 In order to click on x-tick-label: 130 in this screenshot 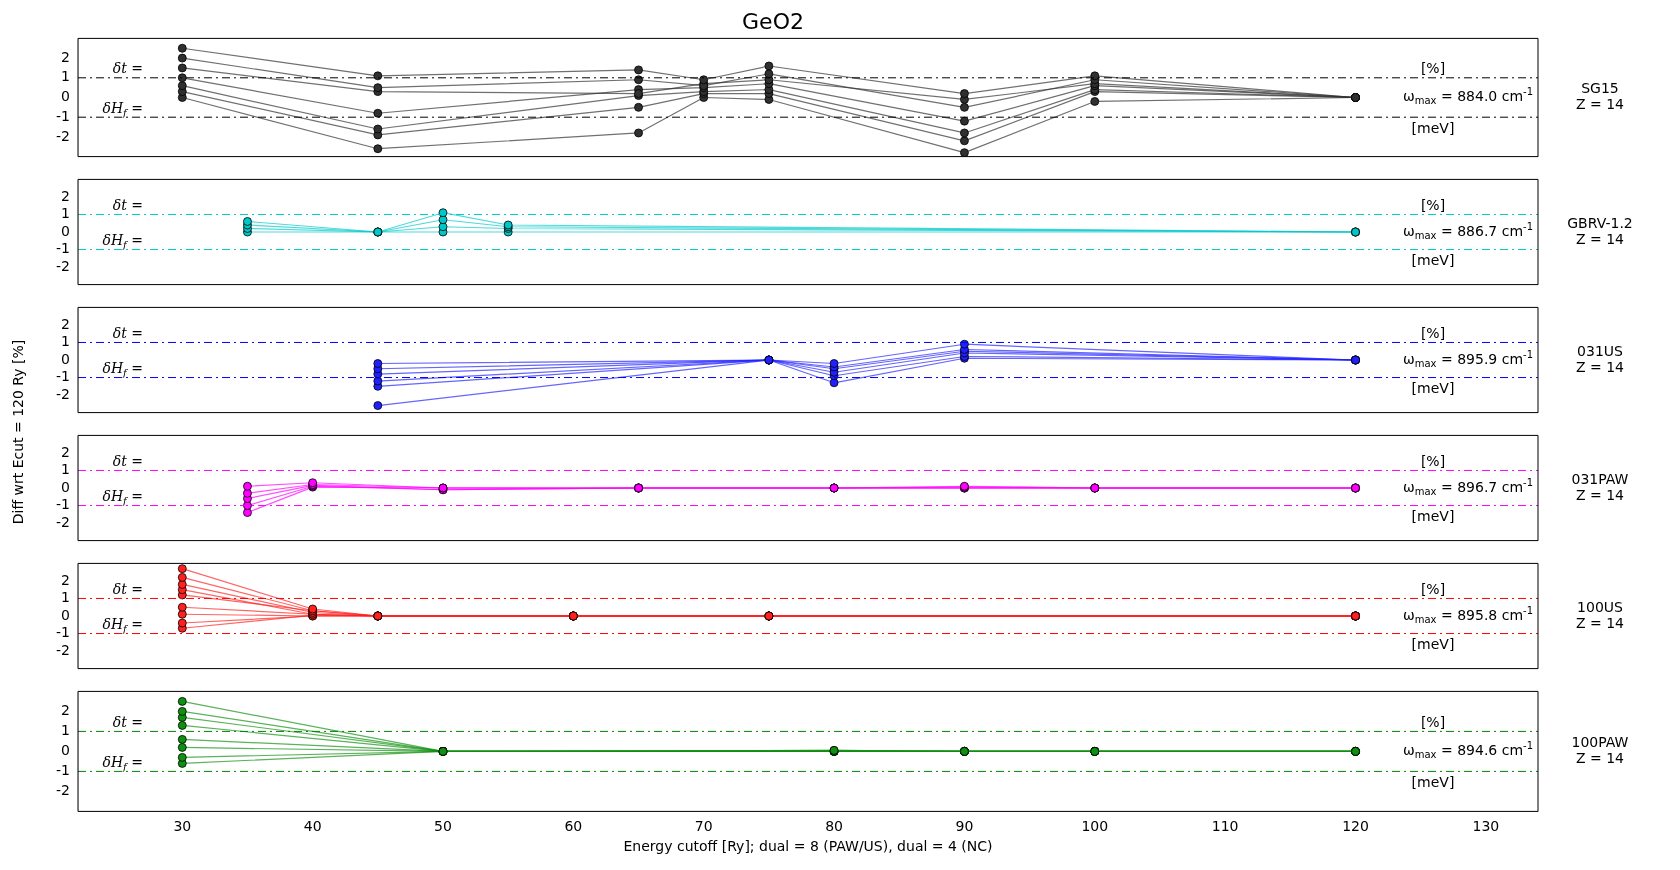, I will do `click(1486, 826)`.